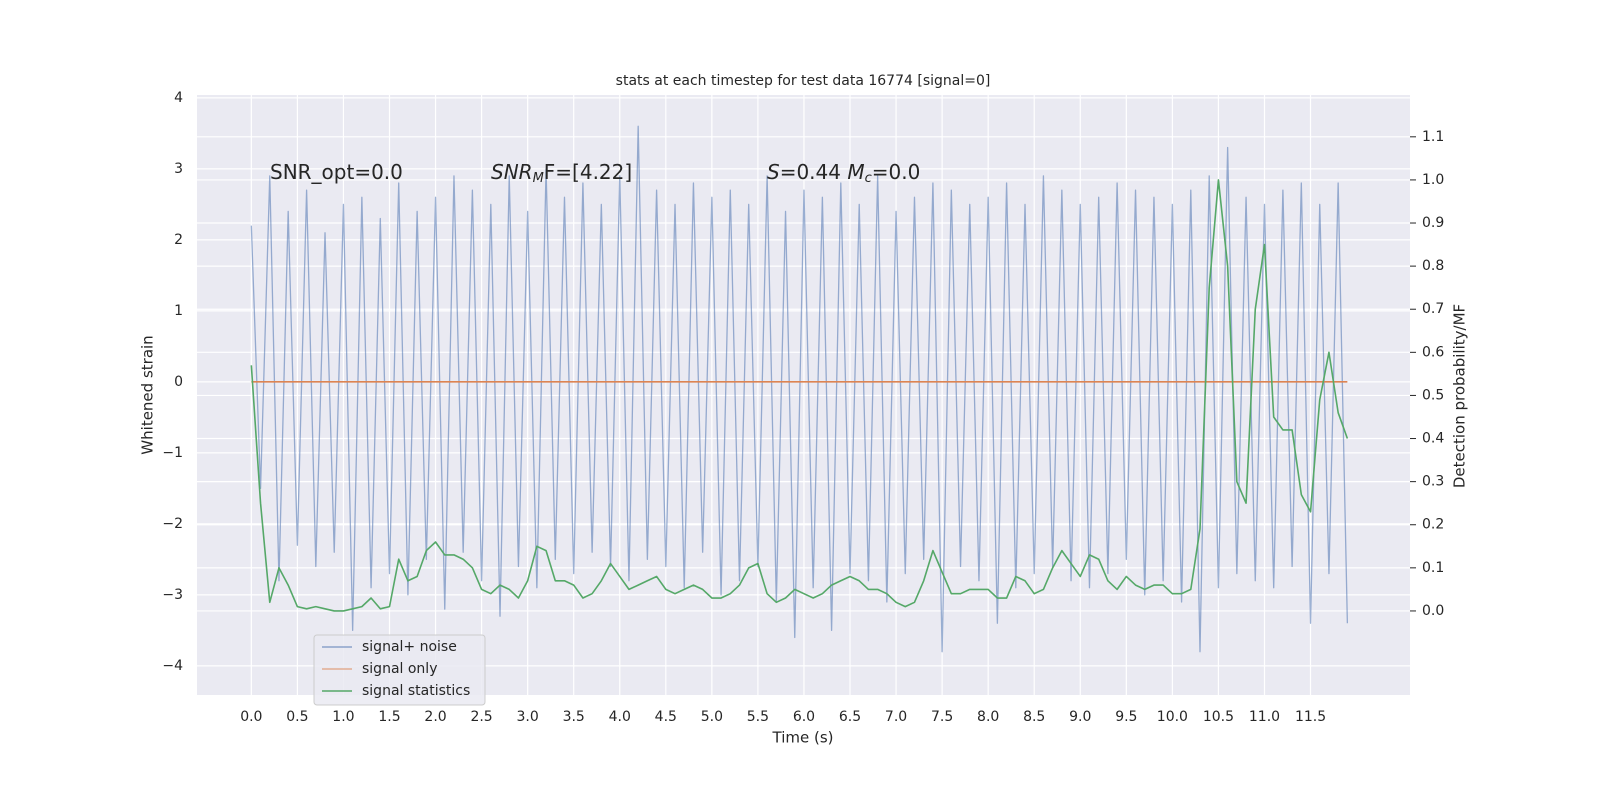 The width and height of the screenshot is (1600, 800). What do you see at coordinates (178, 169) in the screenshot?
I see `y-tick-label: 3` at bounding box center [178, 169].